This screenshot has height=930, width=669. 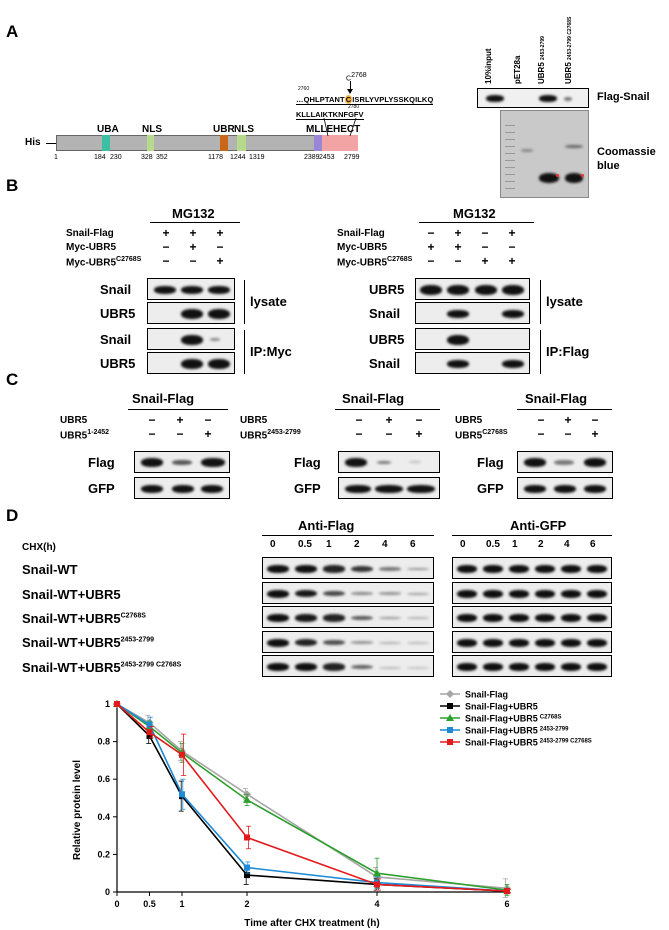 I want to click on d-row-3: Snail-WT+UBR5C2768S, so click(x=84, y=618).